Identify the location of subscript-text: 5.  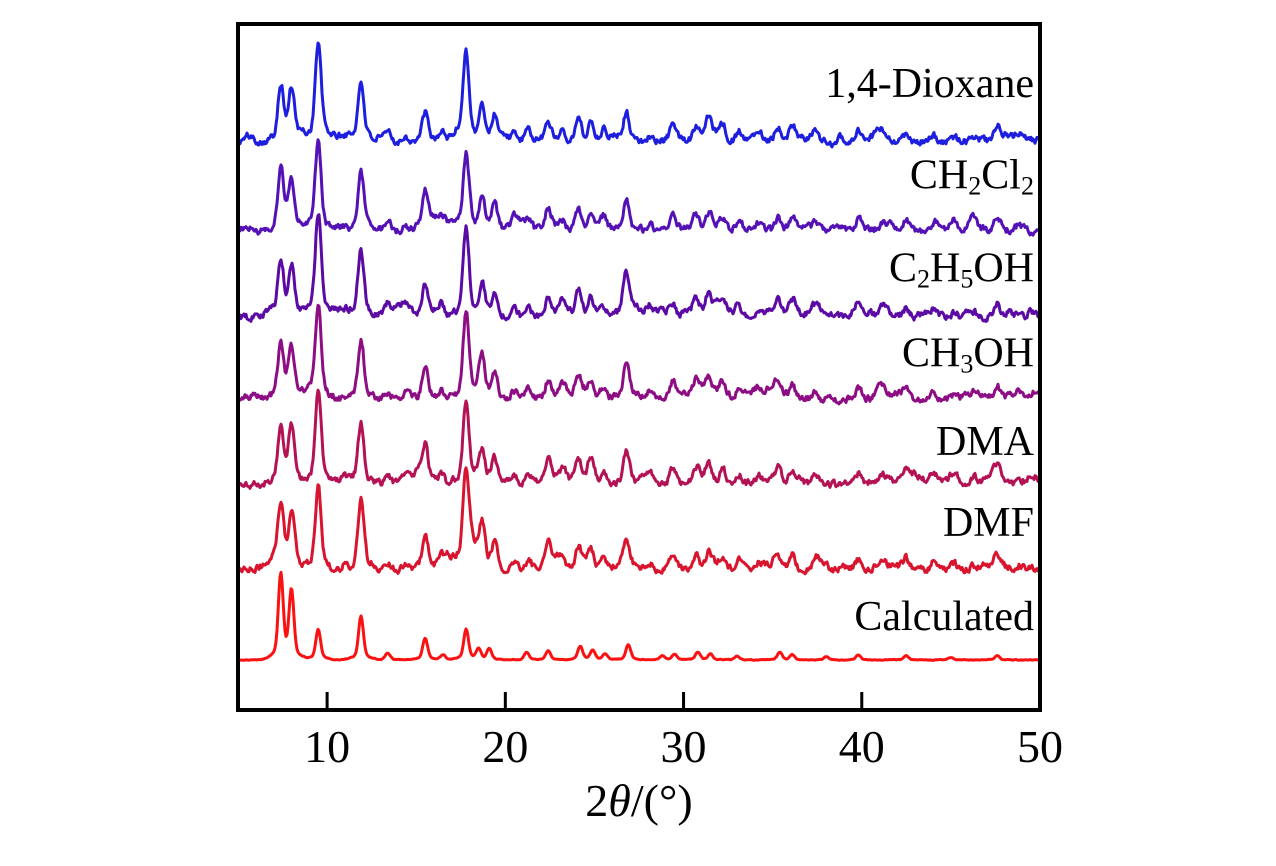
(967, 279).